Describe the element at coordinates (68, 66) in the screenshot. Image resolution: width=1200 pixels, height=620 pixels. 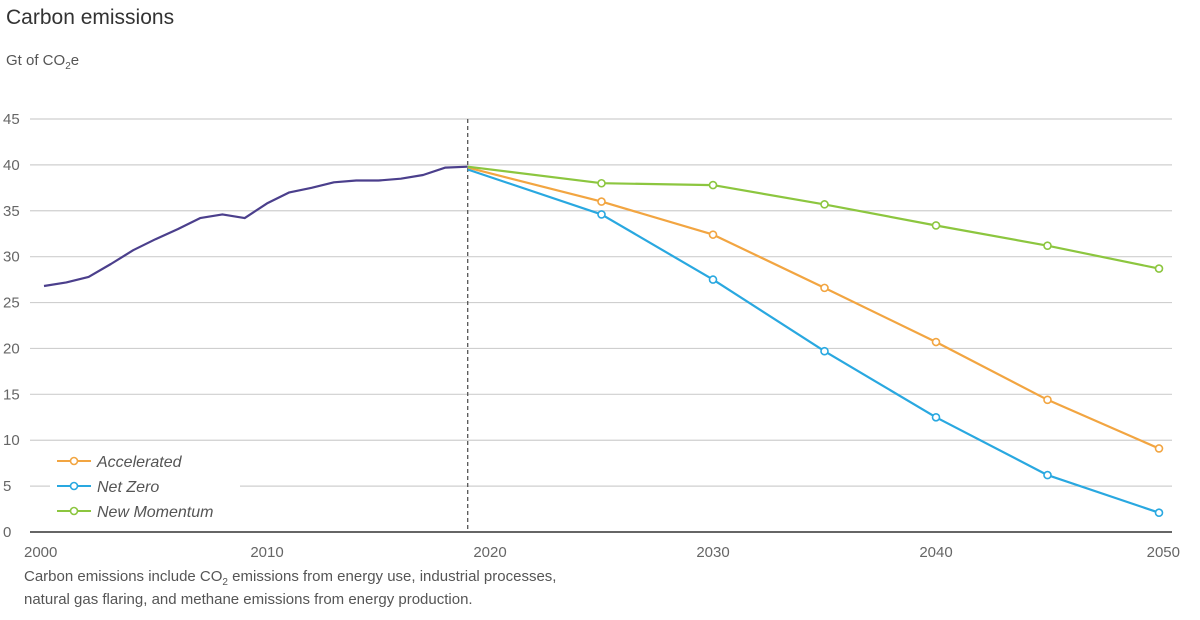
I see `unit-subscript: 2` at that location.